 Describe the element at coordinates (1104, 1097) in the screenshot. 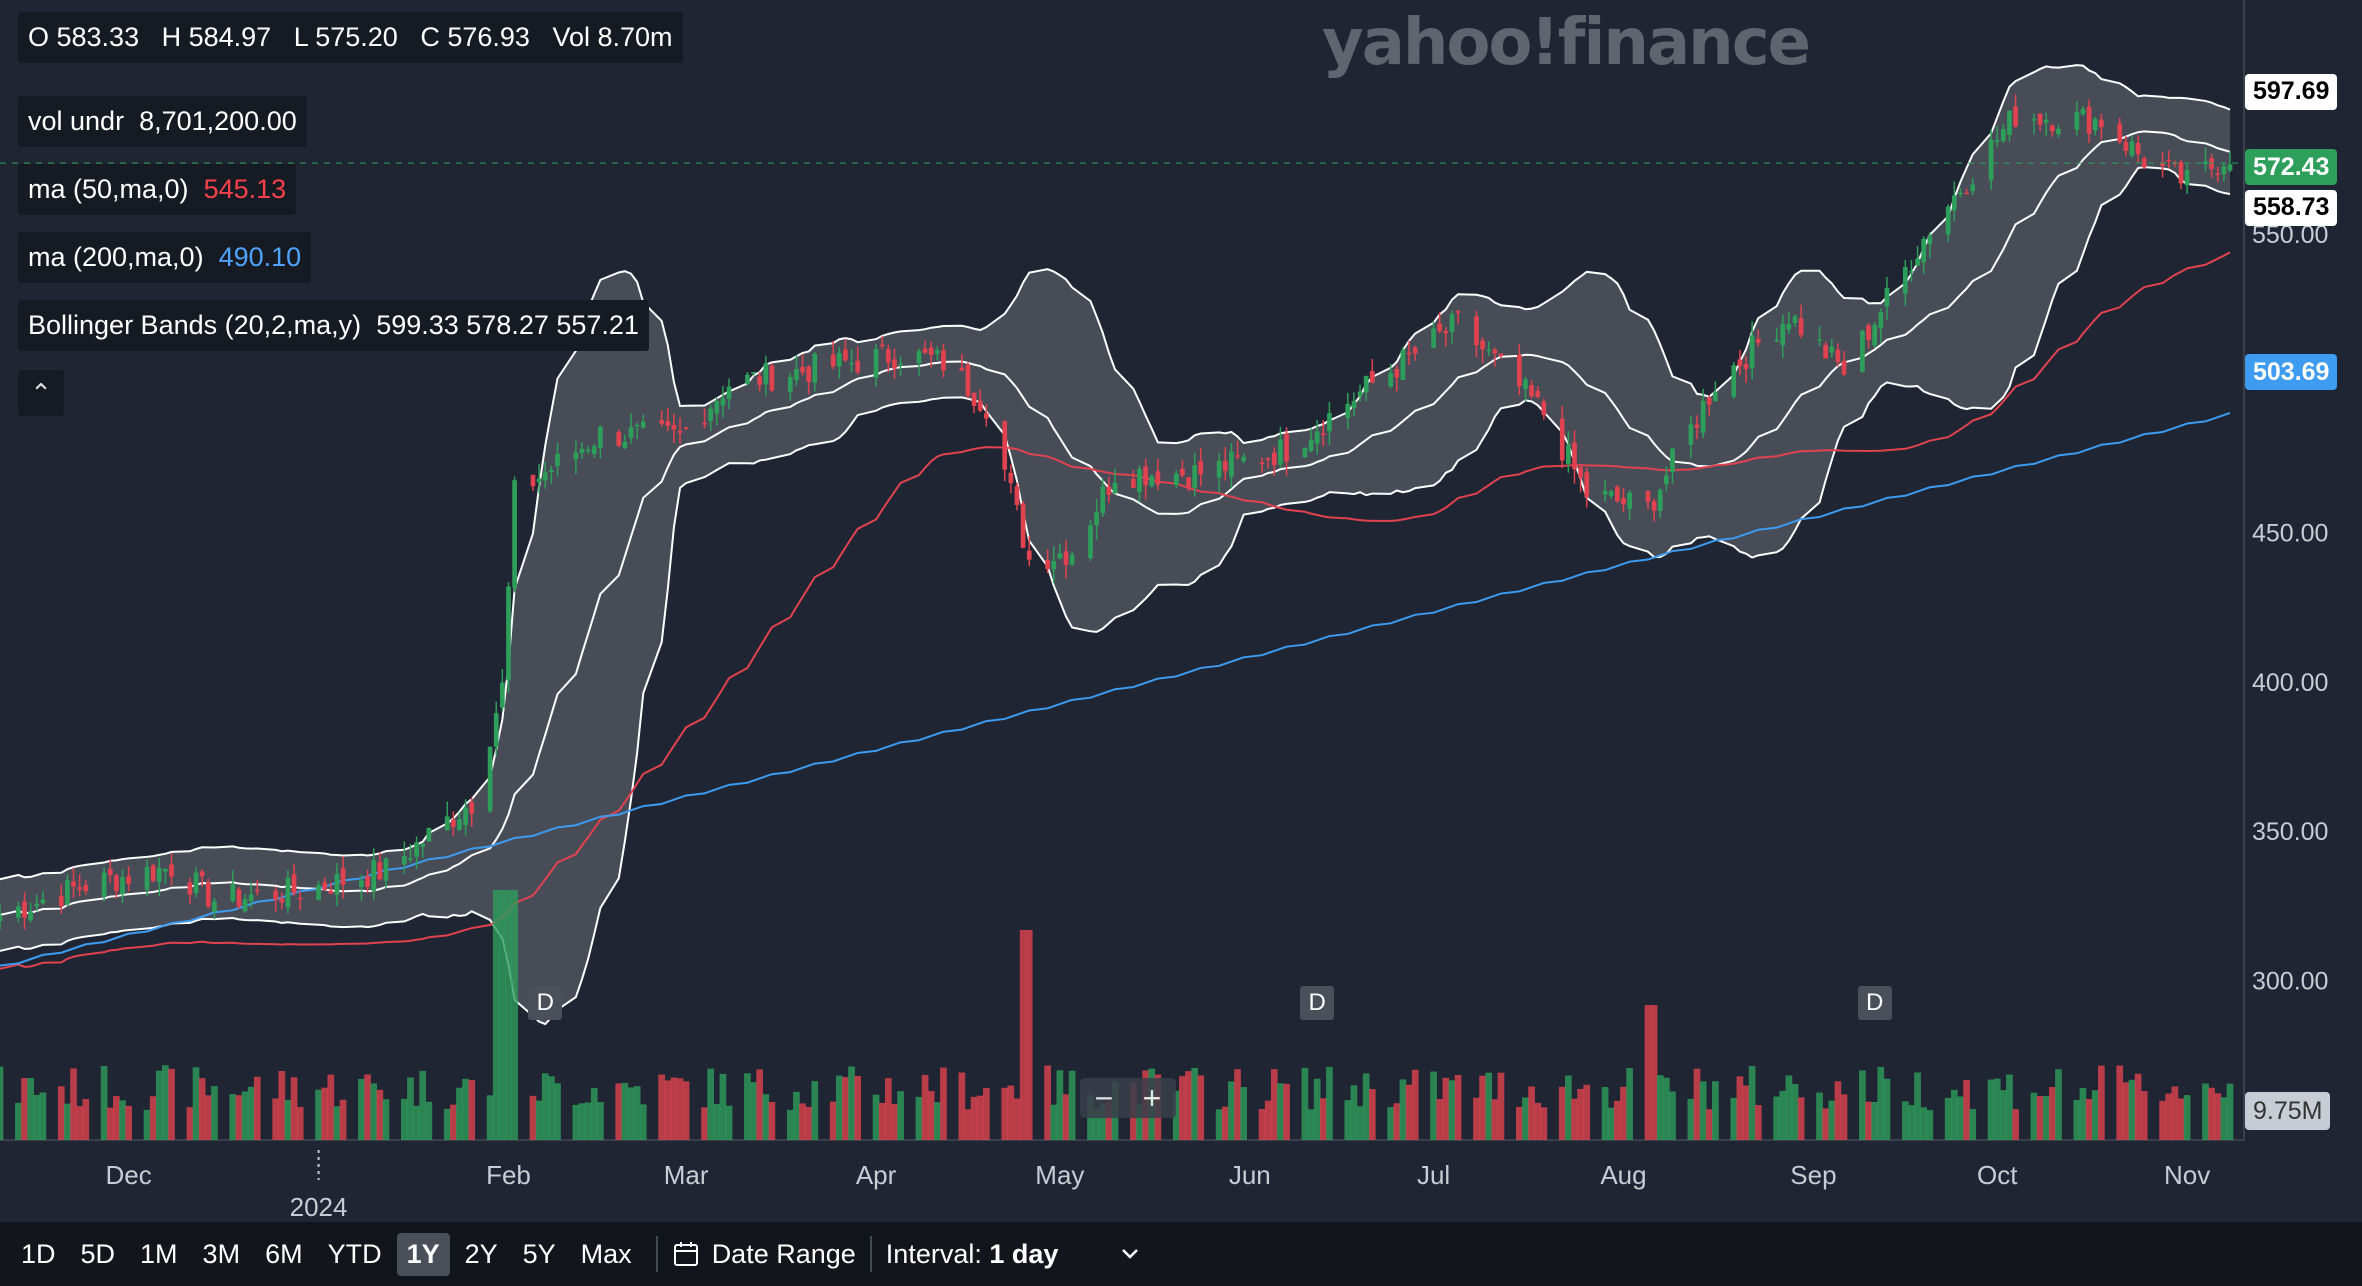

I see `zoom-out-button: −` at that location.